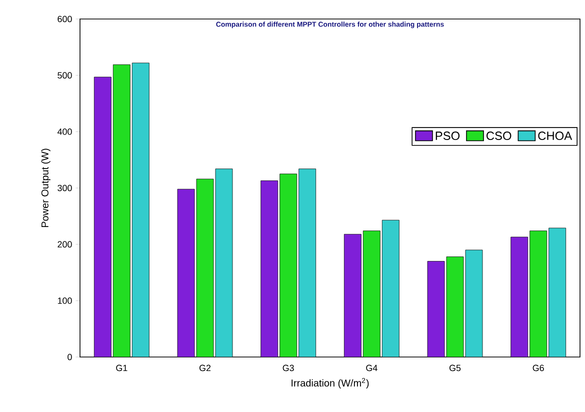  Describe the element at coordinates (448, 136) in the screenshot. I see `legend-label: PSO` at that location.